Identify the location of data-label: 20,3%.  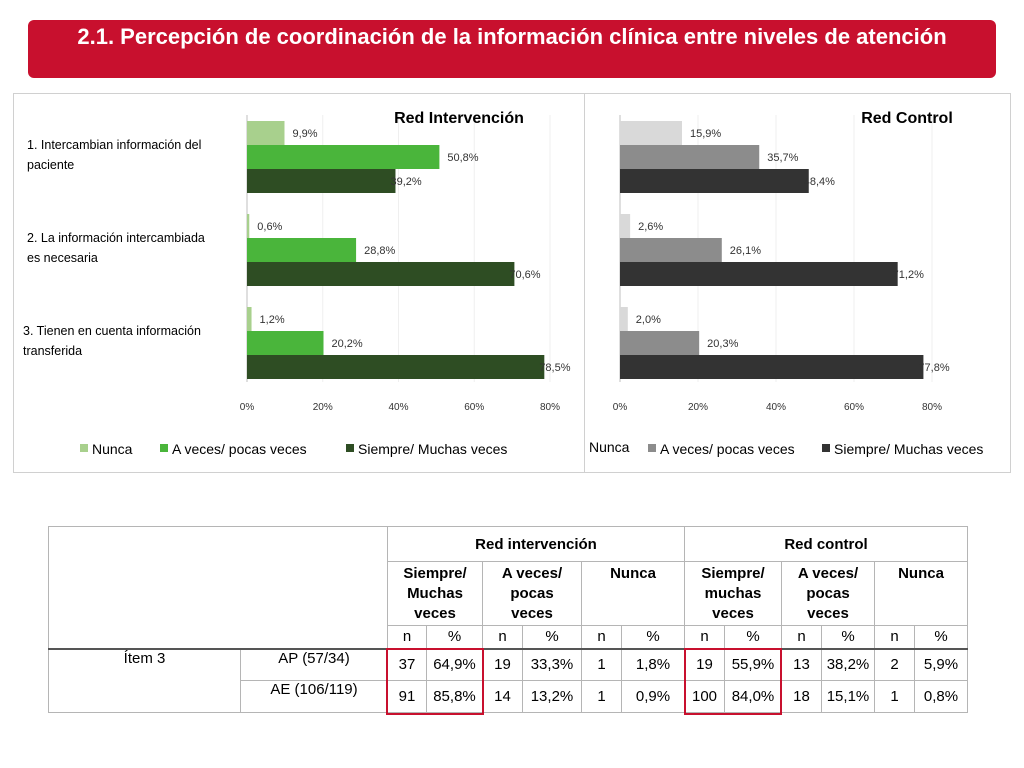
(722, 344).